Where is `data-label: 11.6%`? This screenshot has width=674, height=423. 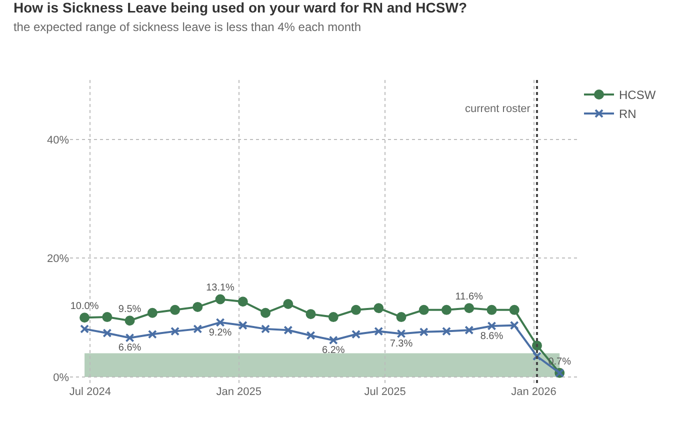
data-label: 11.6% is located at coordinates (469, 297).